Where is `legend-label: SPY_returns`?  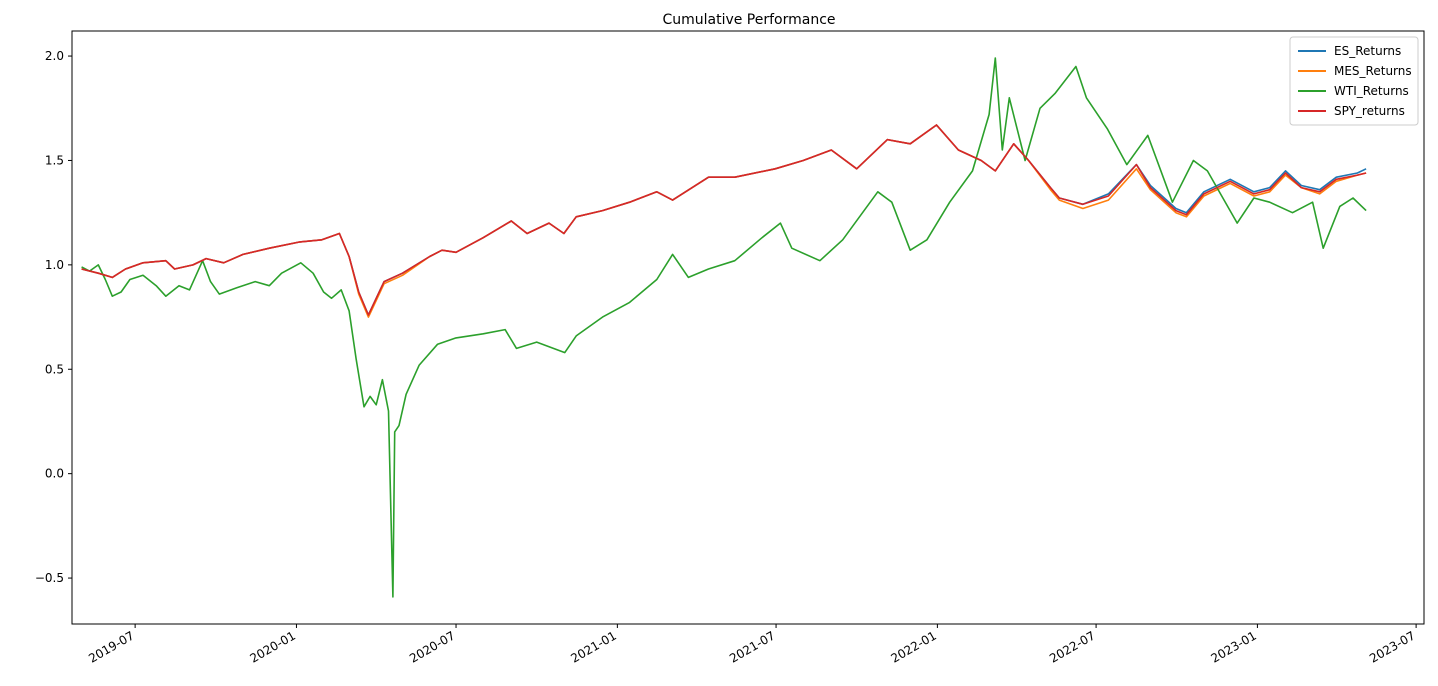
legend-label: SPY_returns is located at coordinates (1369, 111).